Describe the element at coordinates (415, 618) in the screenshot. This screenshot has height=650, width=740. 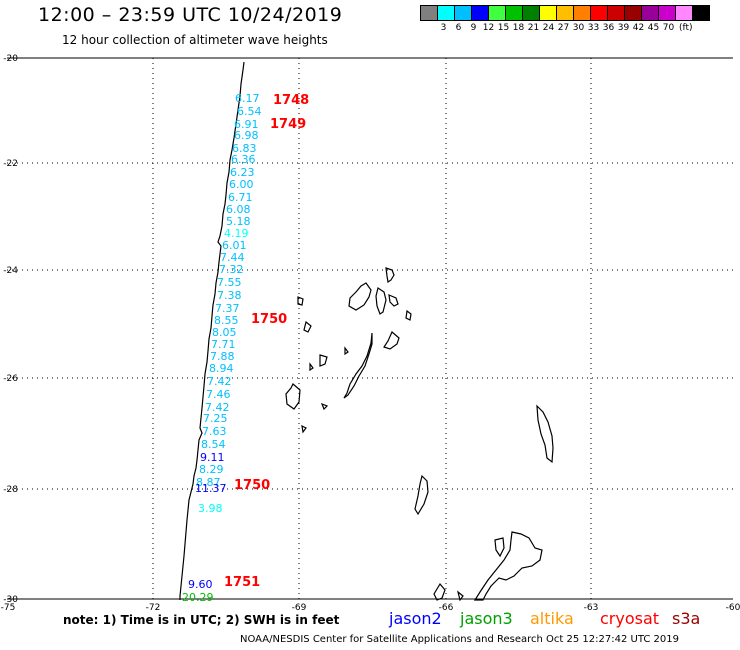
I see `mission-jason2: jason2` at that location.